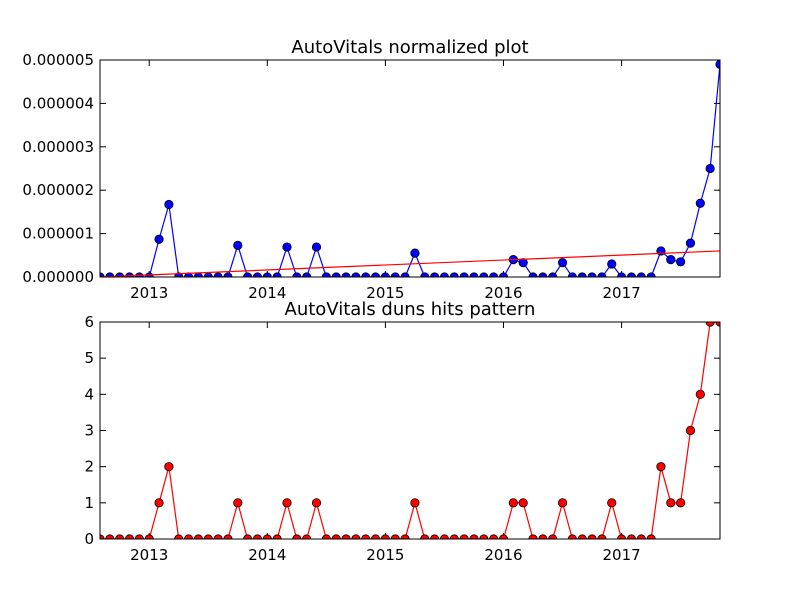 The height and width of the screenshot is (600, 800). What do you see at coordinates (89, 394) in the screenshot?
I see `bottom-y-tick-label: 4` at bounding box center [89, 394].